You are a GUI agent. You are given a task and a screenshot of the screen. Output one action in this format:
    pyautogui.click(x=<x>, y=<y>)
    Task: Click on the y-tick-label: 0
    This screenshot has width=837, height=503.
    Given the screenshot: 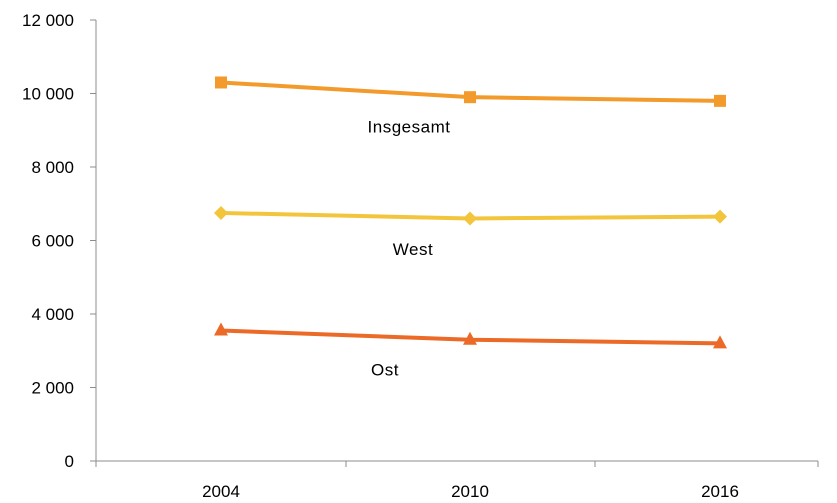 What is the action you would take?
    pyautogui.click(x=69, y=461)
    